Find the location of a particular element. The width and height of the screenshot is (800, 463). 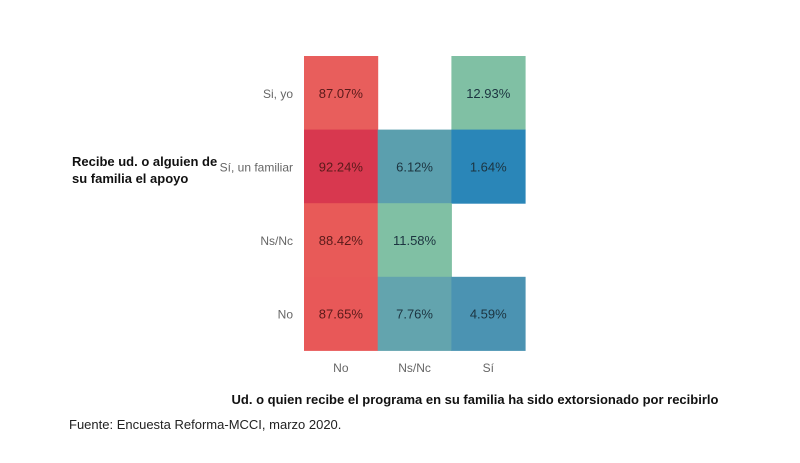

cell-value-label: 88.42% is located at coordinates (341, 240).